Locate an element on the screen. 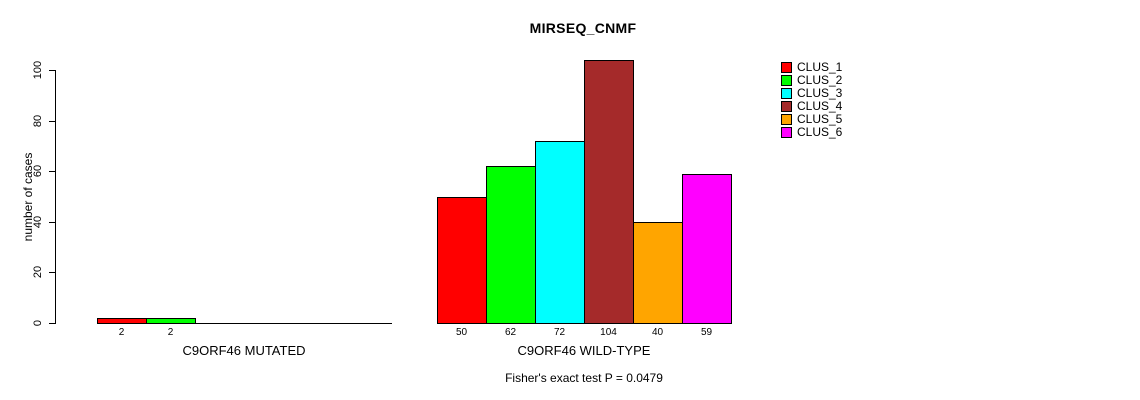  bar-value-label: 40 is located at coordinates (657, 332).